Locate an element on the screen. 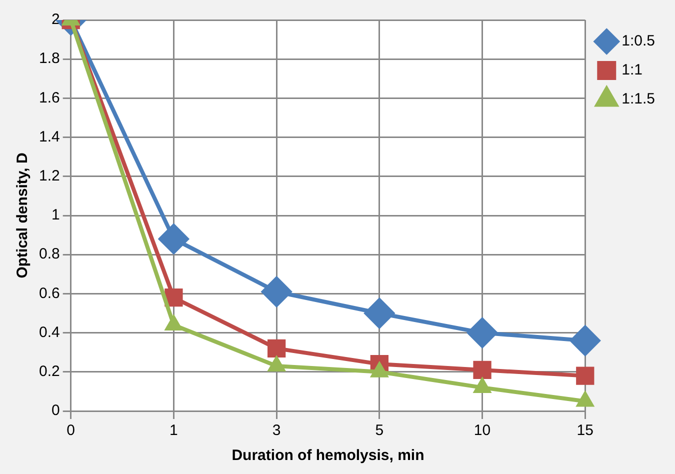 Image resolution: width=675 pixels, height=474 pixels. y-tick-label: 1.4 is located at coordinates (49, 137).